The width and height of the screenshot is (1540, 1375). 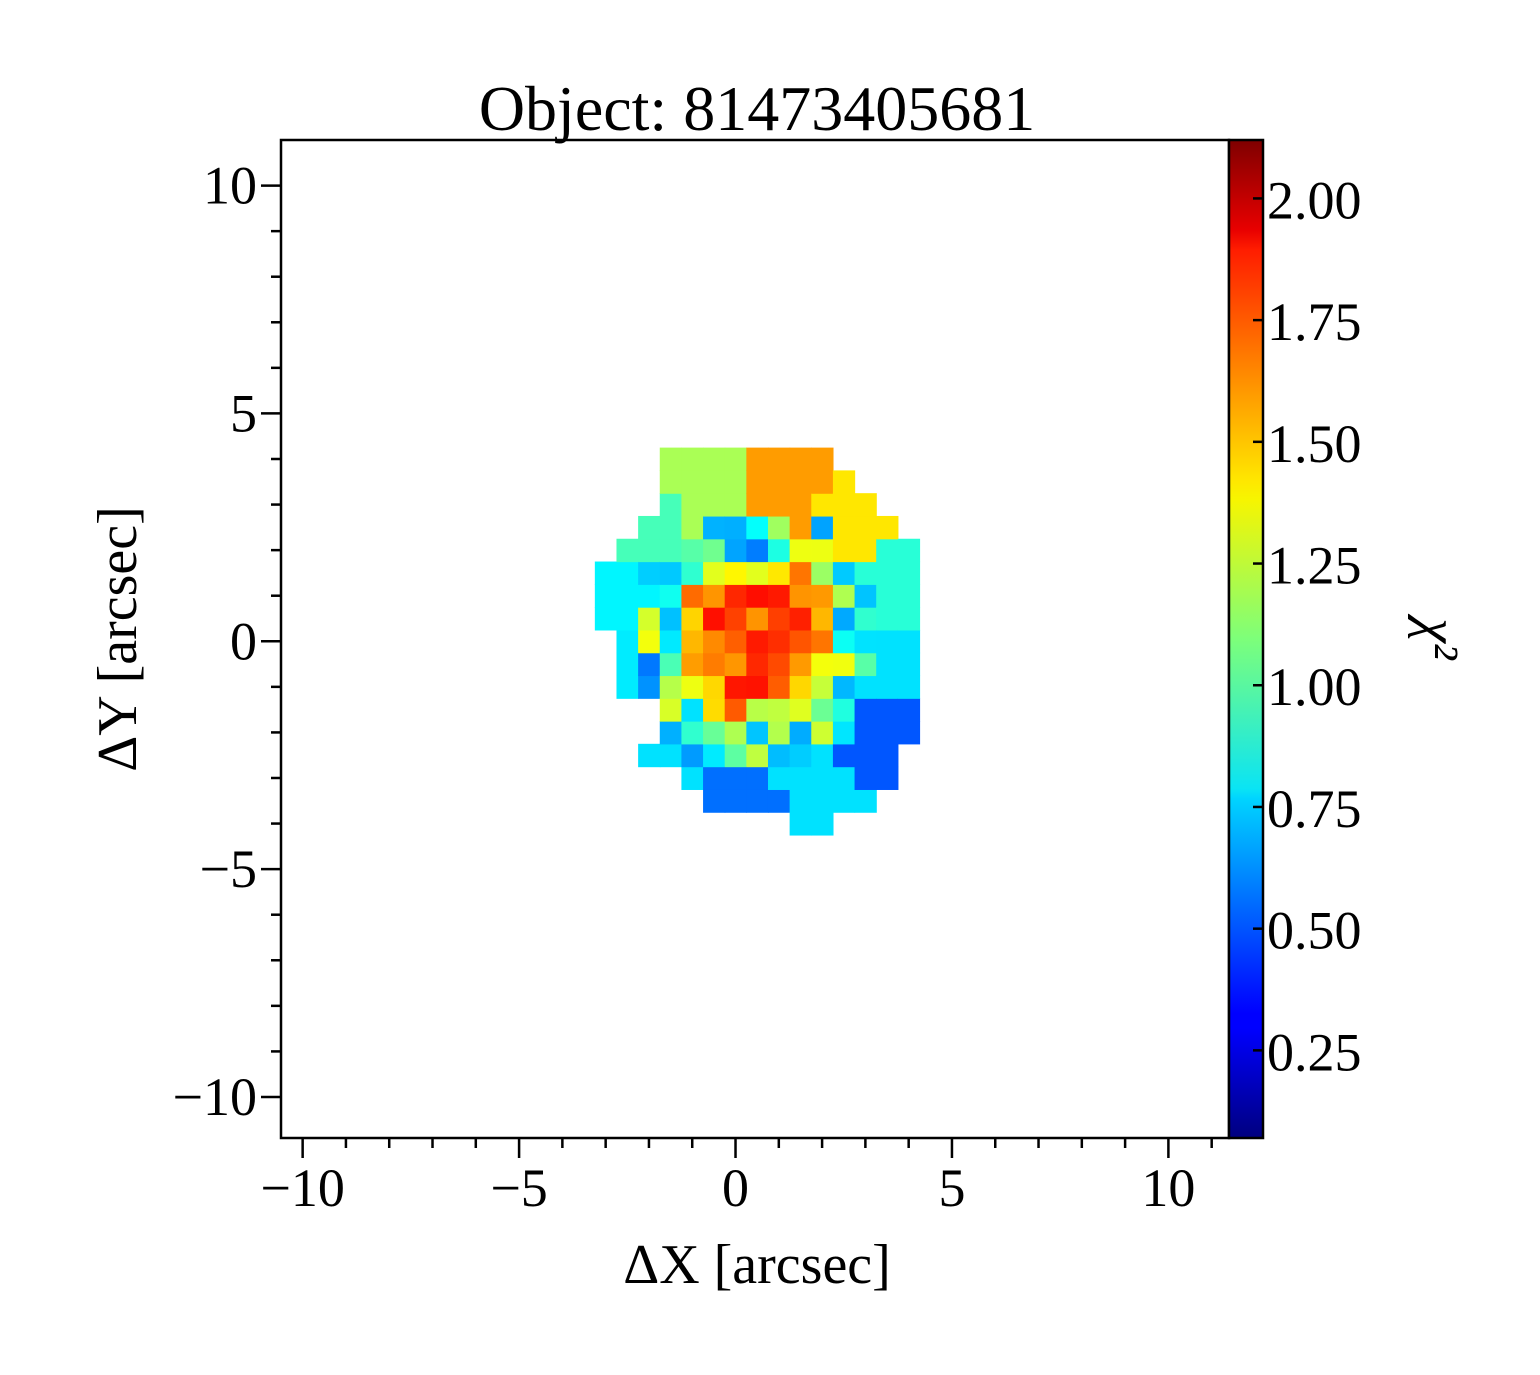 I want to click on y-tick-label: 5, so click(x=243, y=413).